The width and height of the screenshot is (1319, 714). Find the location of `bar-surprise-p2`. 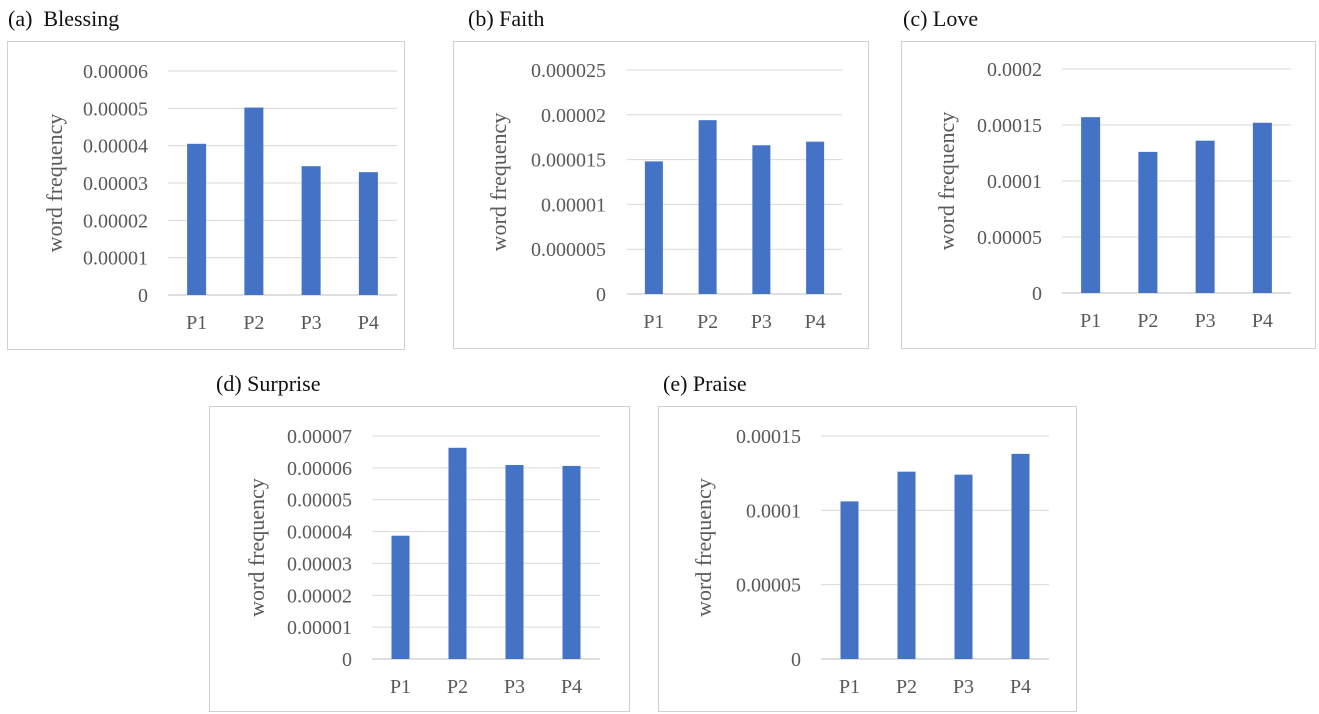

bar-surprise-p2 is located at coordinates (457, 553).